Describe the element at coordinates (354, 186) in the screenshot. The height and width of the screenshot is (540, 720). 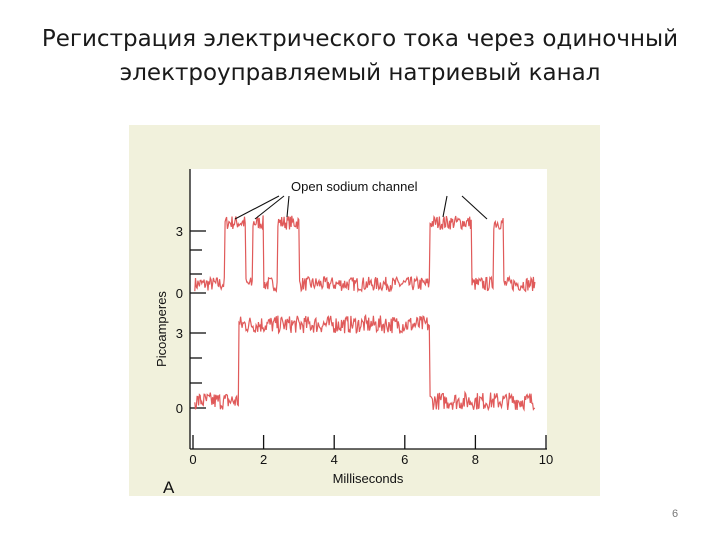
I see `annotation-label: Open sodium channel` at that location.